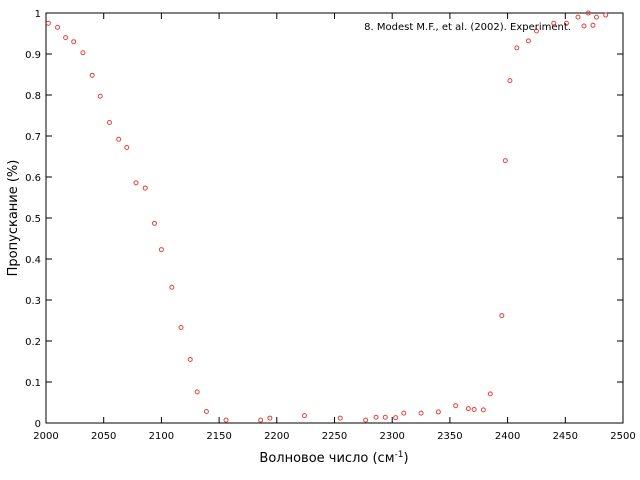  Describe the element at coordinates (333, 458) in the screenshot. I see `x-axis-label: Волновое число (см-1)` at that location.